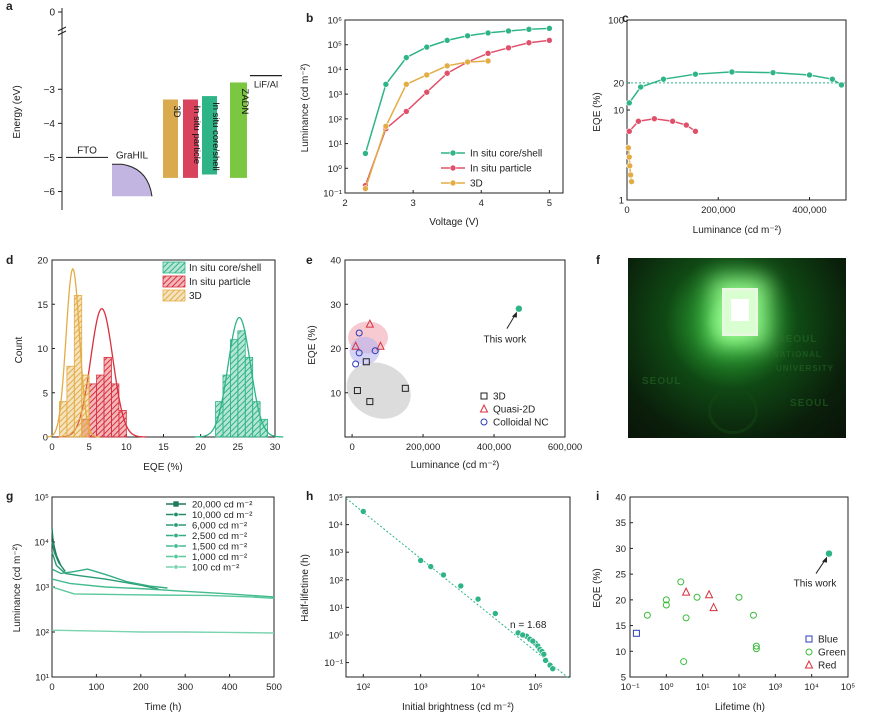 The width and height of the screenshot is (884, 724). Describe the element at coordinates (132, 180) in the screenshot. I see `grahil-shape` at that location.